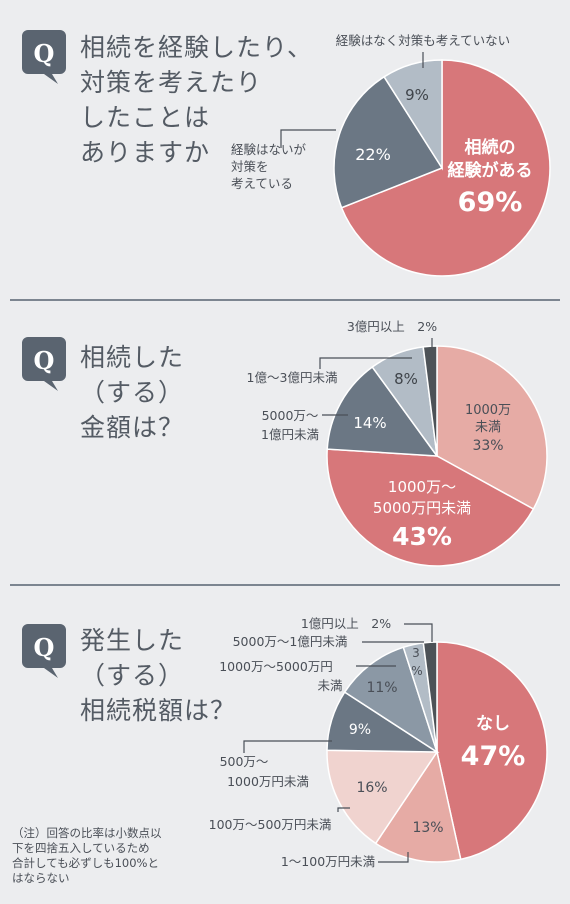  What do you see at coordinates (422, 508) in the screenshot?
I see `slice-label: 5000万円未満` at bounding box center [422, 508].